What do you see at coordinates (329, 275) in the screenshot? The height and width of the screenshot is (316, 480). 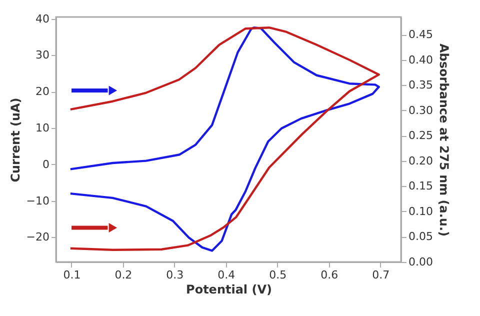 I see `x-tick-label: 0.6` at bounding box center [329, 275].